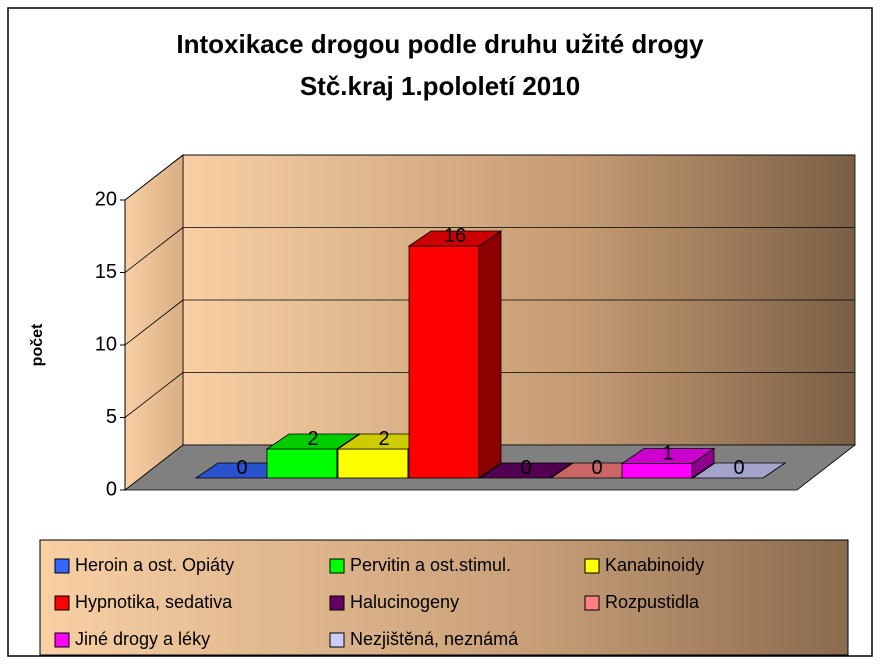 This screenshot has height=664, width=881. Describe the element at coordinates (440, 86) in the screenshot. I see `chart-subtitle: Stč.kraj 1.pololetí 2010` at that location.